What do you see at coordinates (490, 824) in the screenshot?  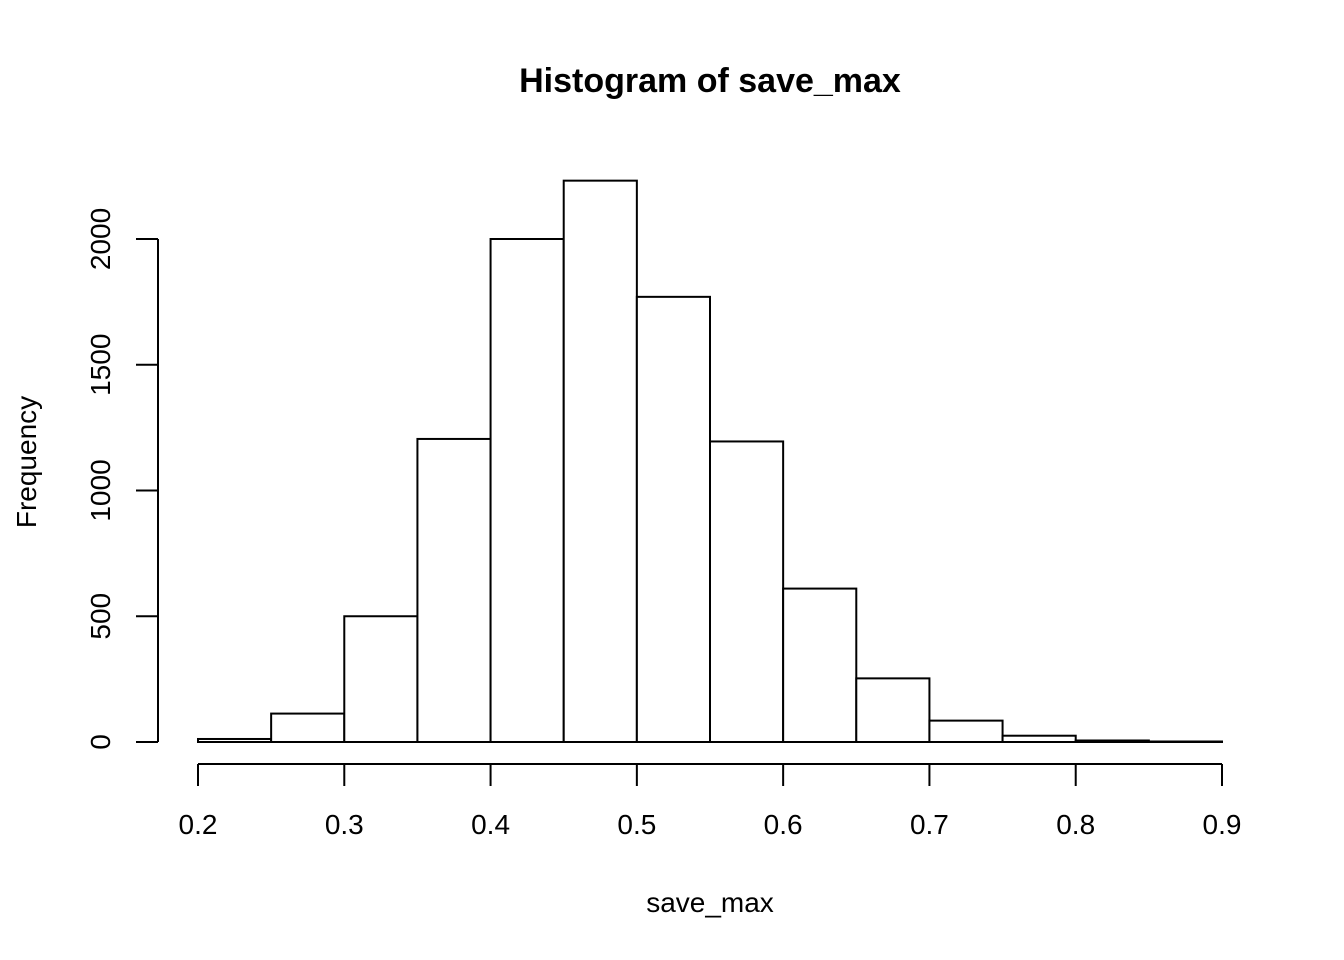 I see `x-tick-label: 0.4` at bounding box center [490, 824].